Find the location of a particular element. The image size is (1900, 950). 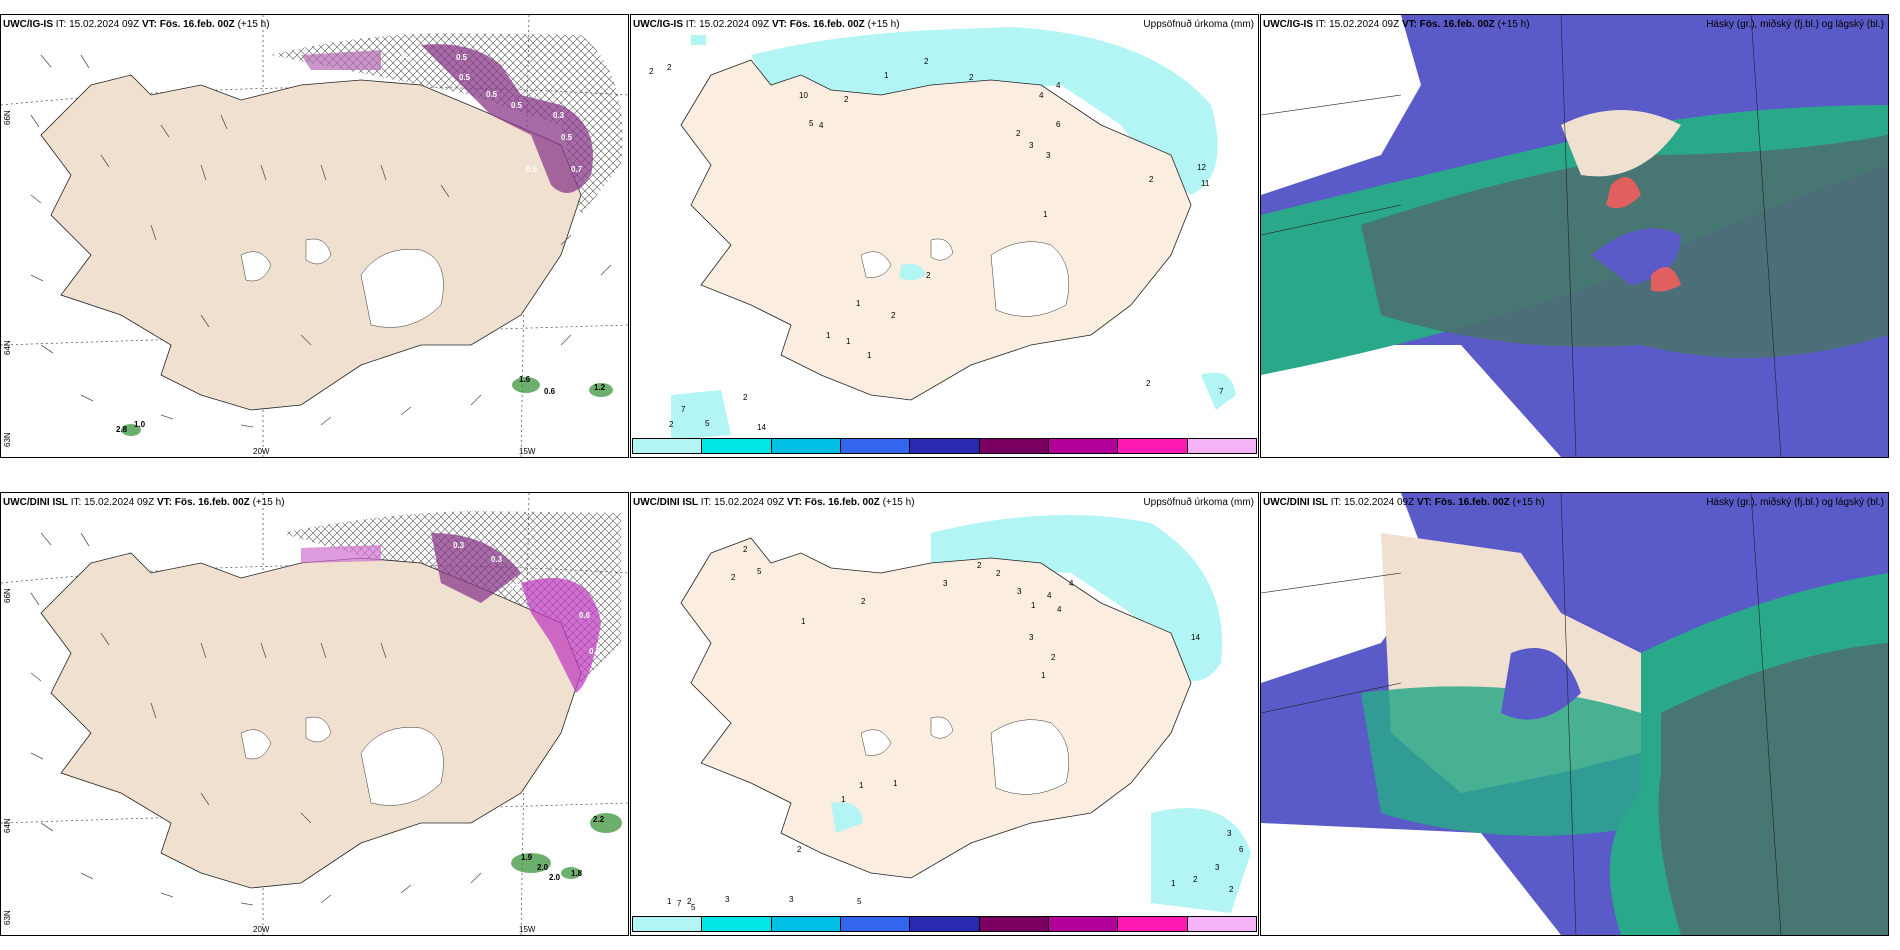

model-name: UWC/DINI ISL is located at coordinates (1295, 502).